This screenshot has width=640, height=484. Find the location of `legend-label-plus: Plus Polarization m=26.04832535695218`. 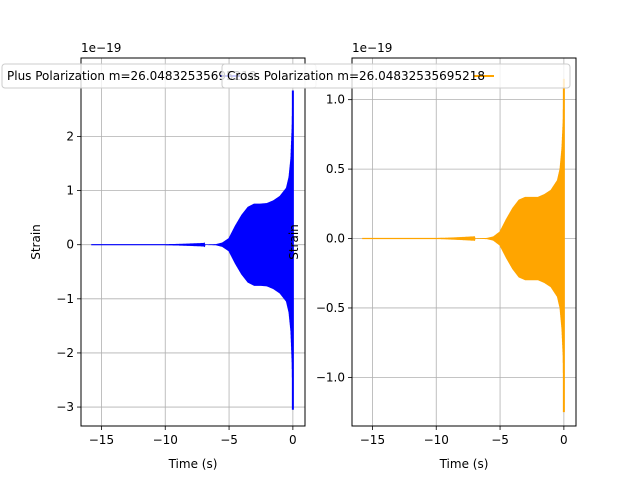

legend-label-plus: Plus Polarization m=26.04832535695218 is located at coordinates (132, 76).